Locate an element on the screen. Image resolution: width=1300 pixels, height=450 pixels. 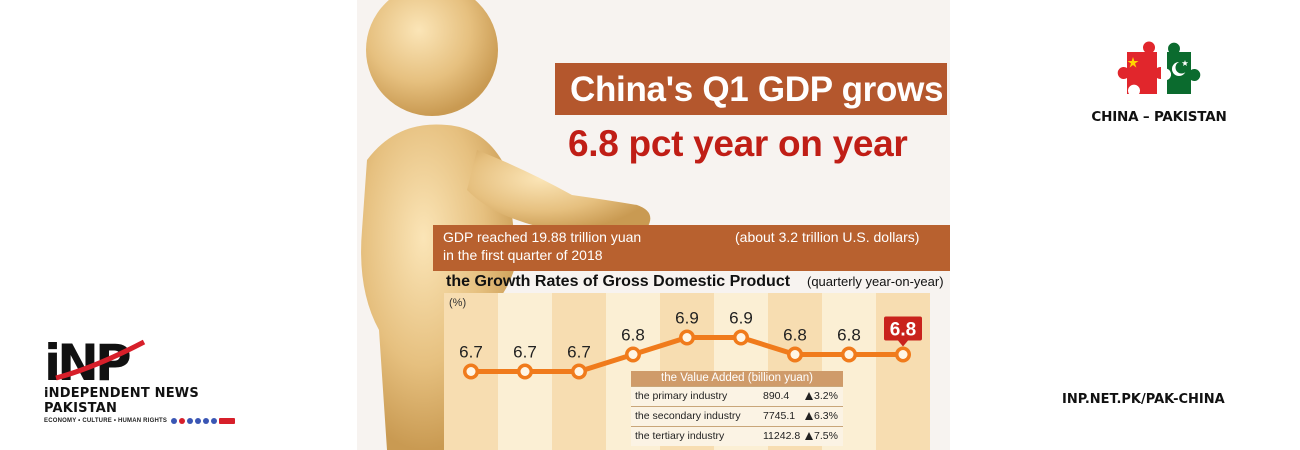
industry-name: the secondary industry is located at coordinates (688, 416).